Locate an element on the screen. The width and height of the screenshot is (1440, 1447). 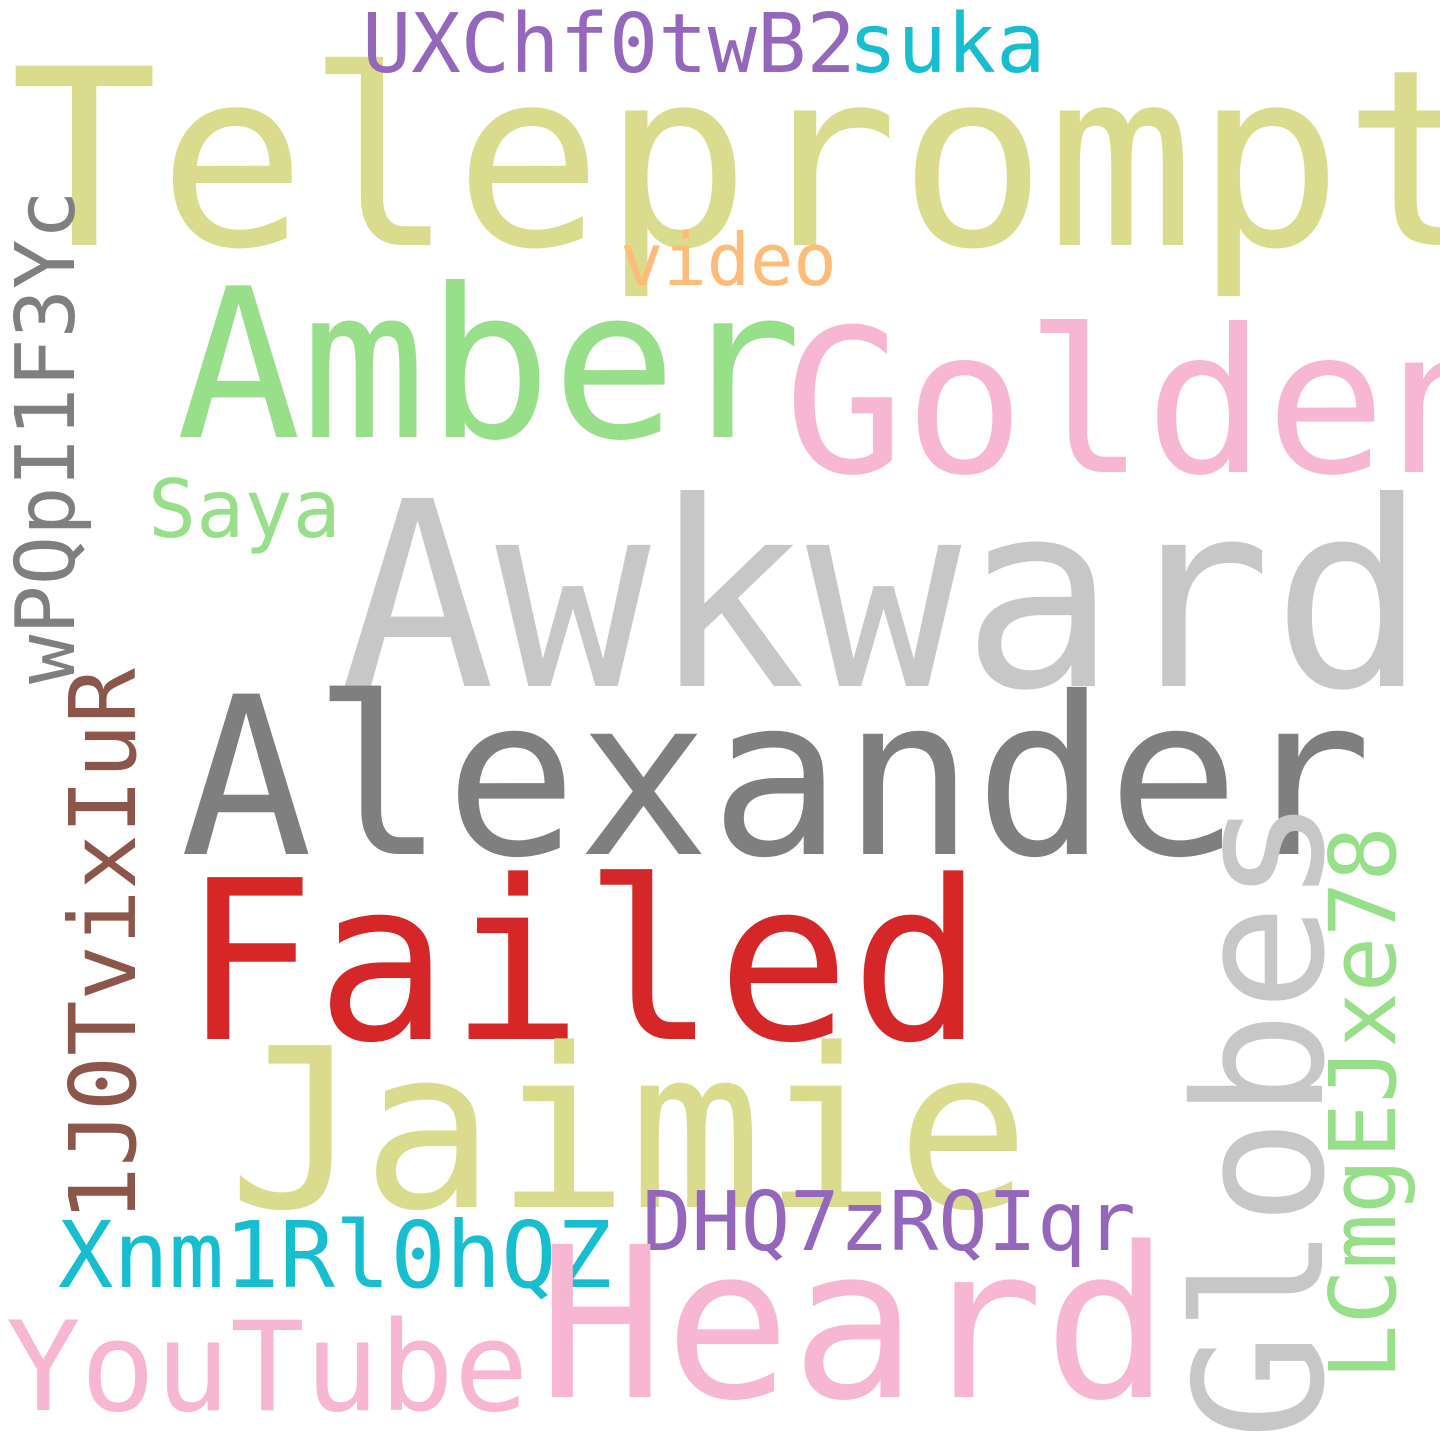
word-golden: Golden is located at coordinates (1112, 403).